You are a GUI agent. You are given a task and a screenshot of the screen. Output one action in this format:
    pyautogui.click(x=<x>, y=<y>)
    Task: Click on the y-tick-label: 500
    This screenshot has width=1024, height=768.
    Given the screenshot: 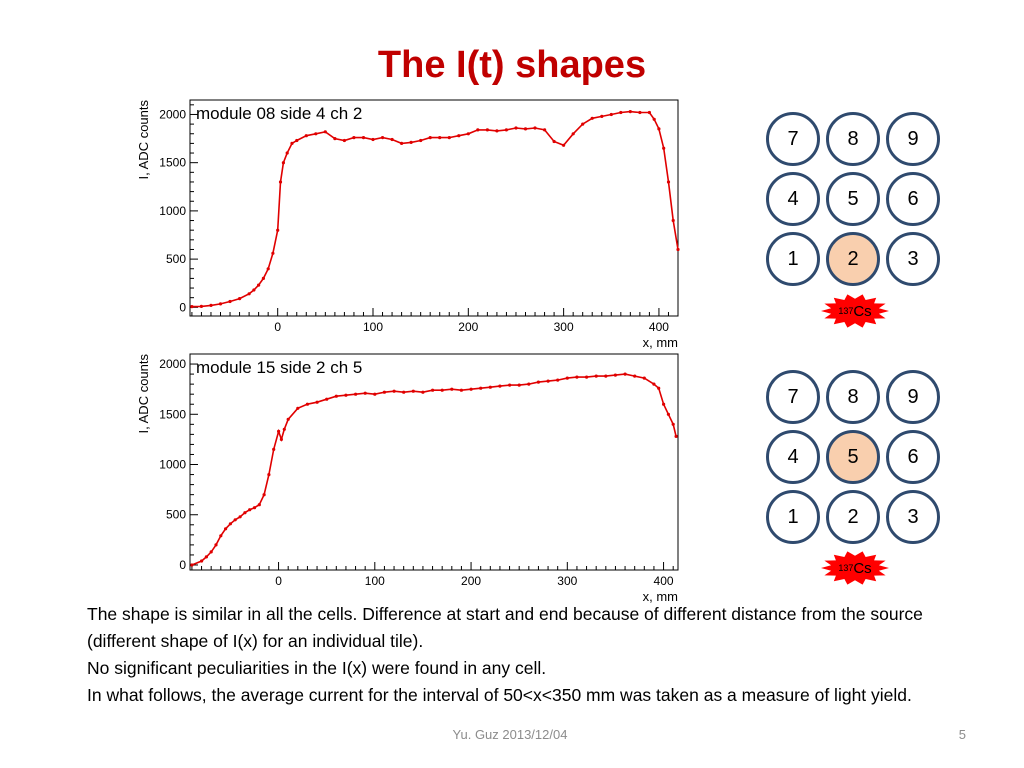 What is the action you would take?
    pyautogui.click(x=176, y=515)
    